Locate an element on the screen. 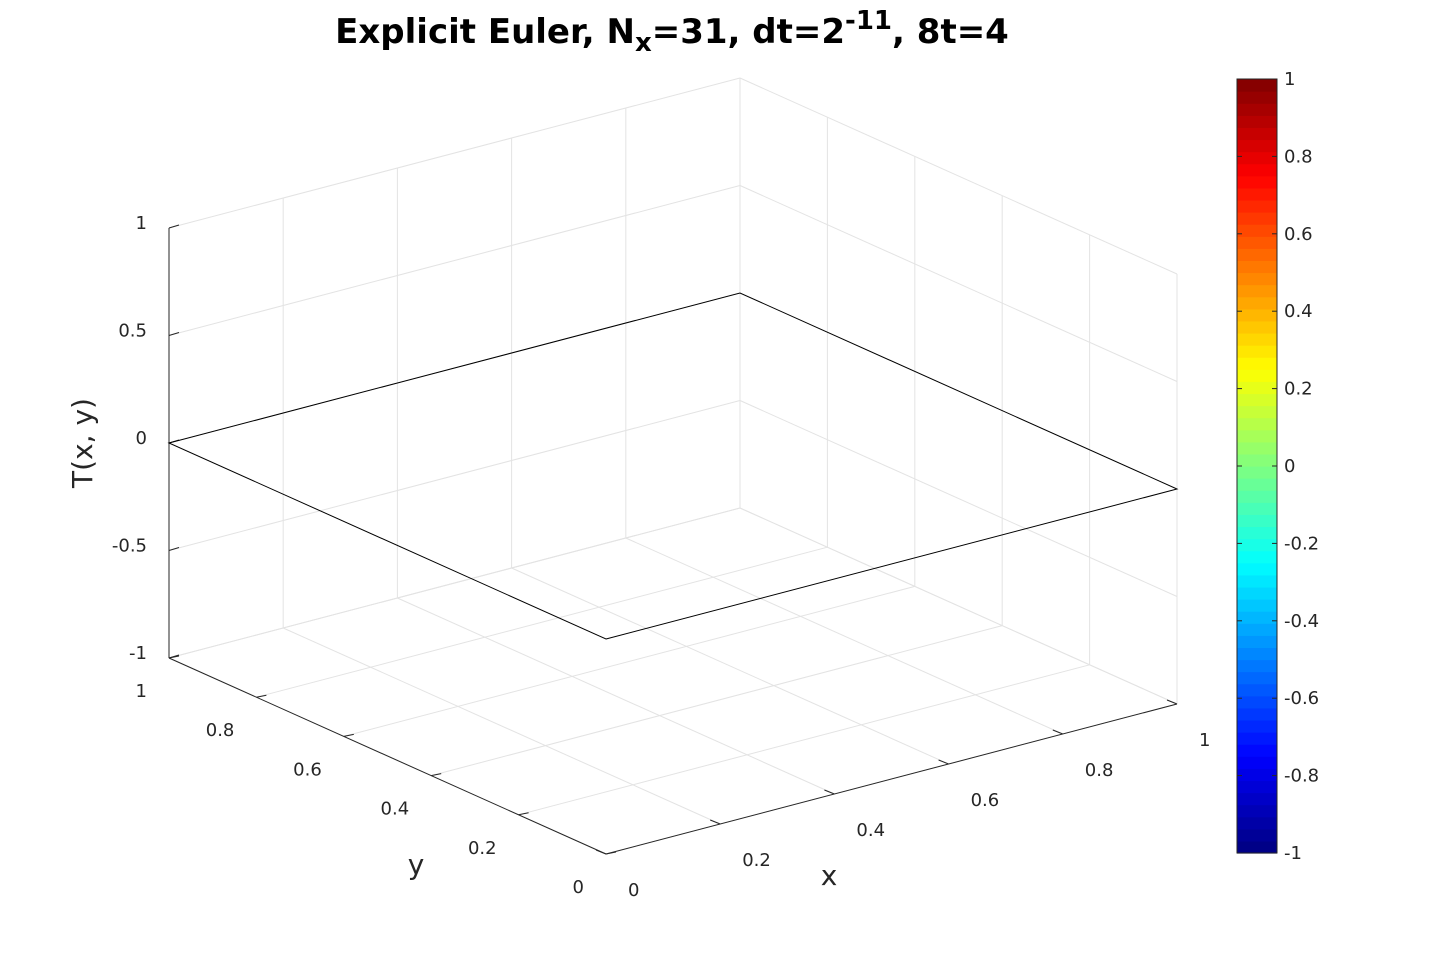  colorbar-tick-label: -0.8 is located at coordinates (1301, 776).